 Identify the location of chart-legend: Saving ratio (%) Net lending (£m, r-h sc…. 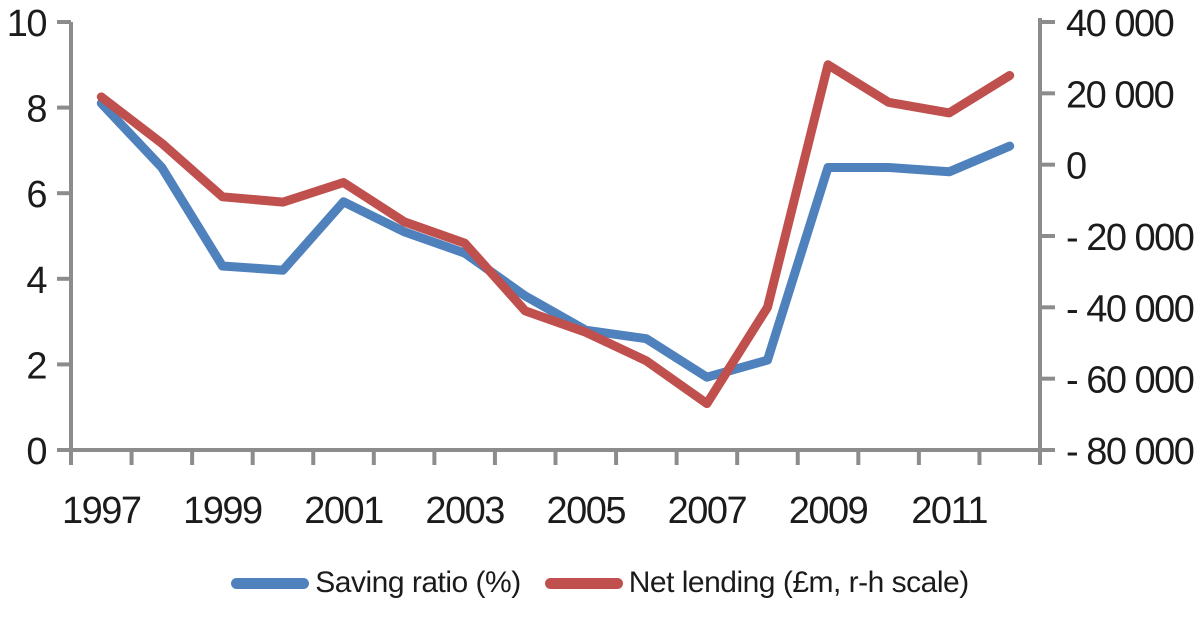
(600, 583).